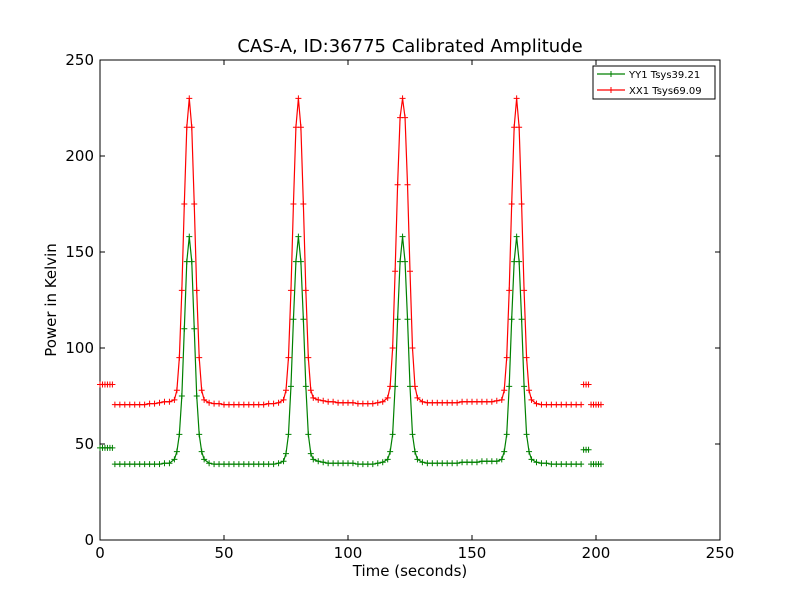  I want to click on x-tick-label: 50, so click(223, 553).